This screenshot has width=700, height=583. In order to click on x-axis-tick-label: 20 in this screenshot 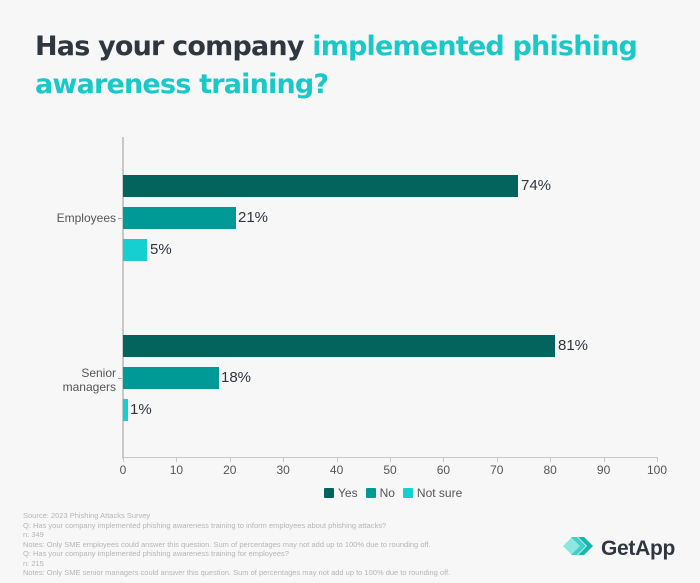, I will do `click(230, 470)`.